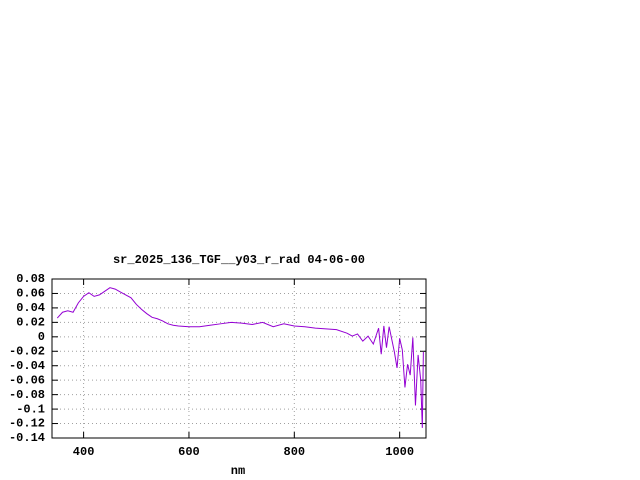 The image size is (640, 480). What do you see at coordinates (27, 395) in the screenshot?
I see `y-tick-label: -0.08` at bounding box center [27, 395].